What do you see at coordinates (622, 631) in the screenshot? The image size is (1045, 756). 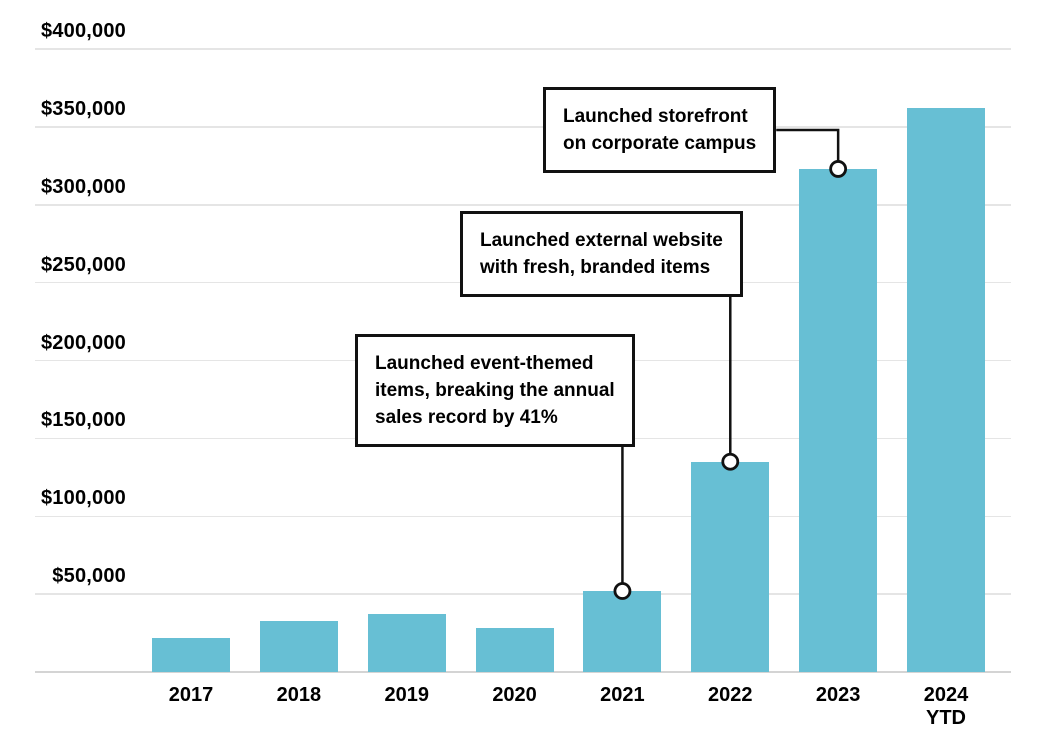 I see `bar-2021` at bounding box center [622, 631].